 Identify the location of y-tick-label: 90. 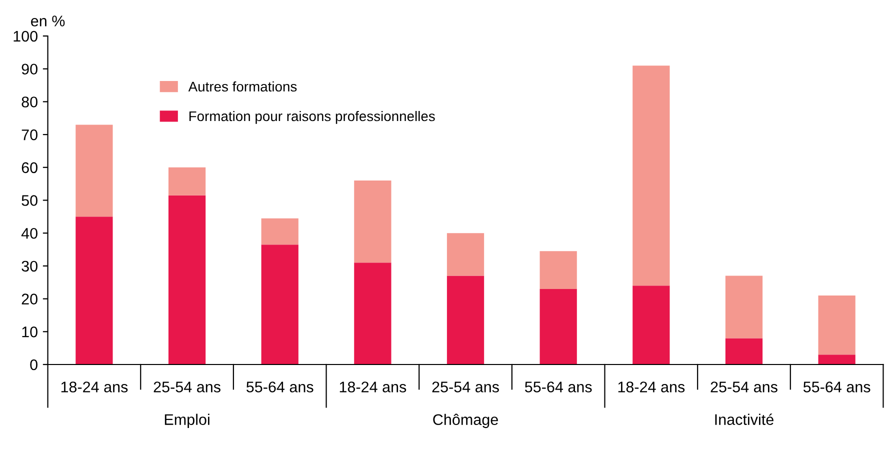
(30, 69).